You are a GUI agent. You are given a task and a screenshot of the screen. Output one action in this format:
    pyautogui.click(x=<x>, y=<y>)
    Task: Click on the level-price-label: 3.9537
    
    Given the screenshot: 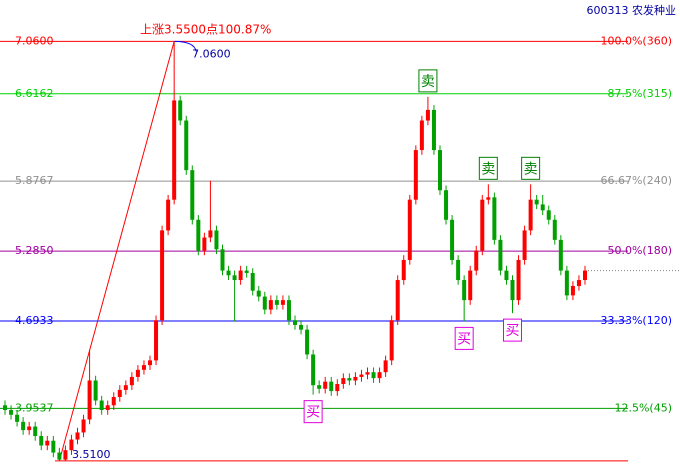 What is the action you would take?
    pyautogui.click(x=34, y=407)
    